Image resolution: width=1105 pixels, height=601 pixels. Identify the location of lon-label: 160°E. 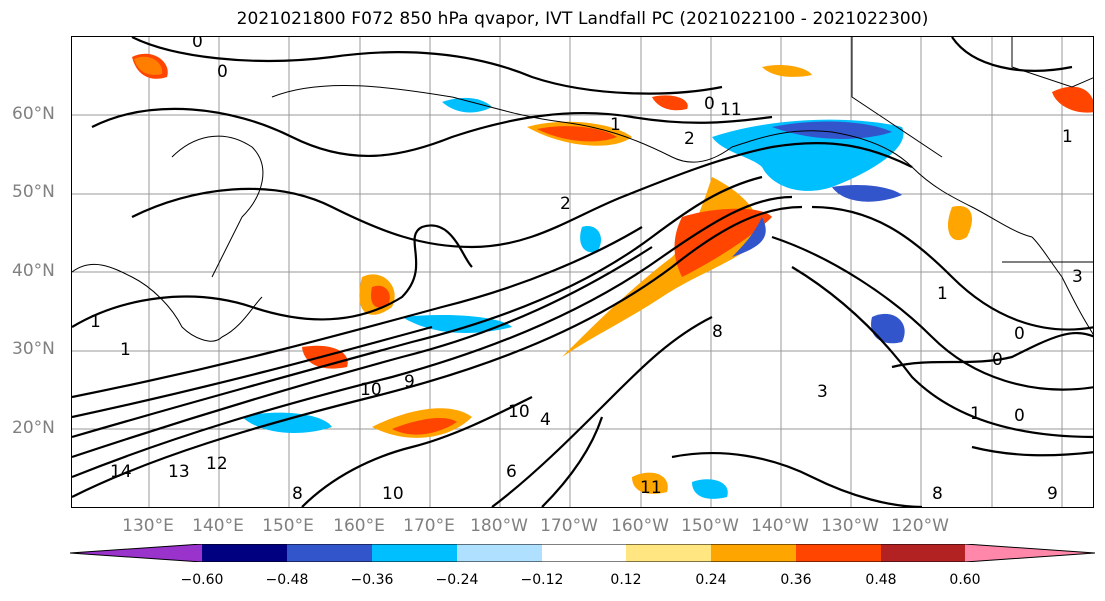
(359, 526).